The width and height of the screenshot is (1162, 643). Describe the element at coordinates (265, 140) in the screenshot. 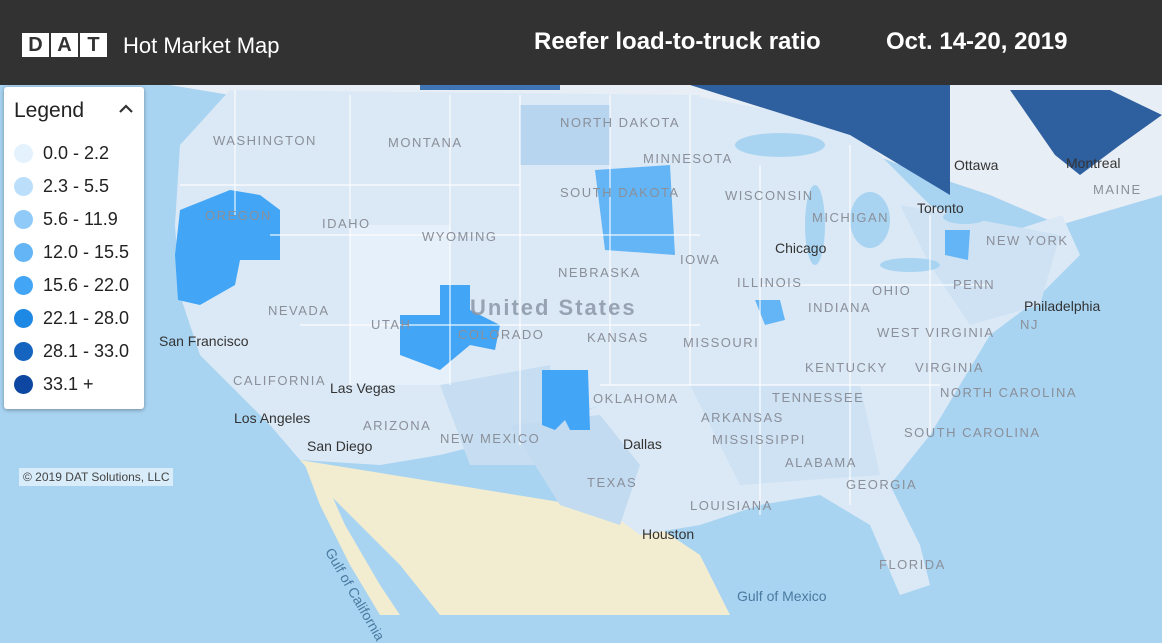

I see `state-label-washington: WASHINGTON` at that location.